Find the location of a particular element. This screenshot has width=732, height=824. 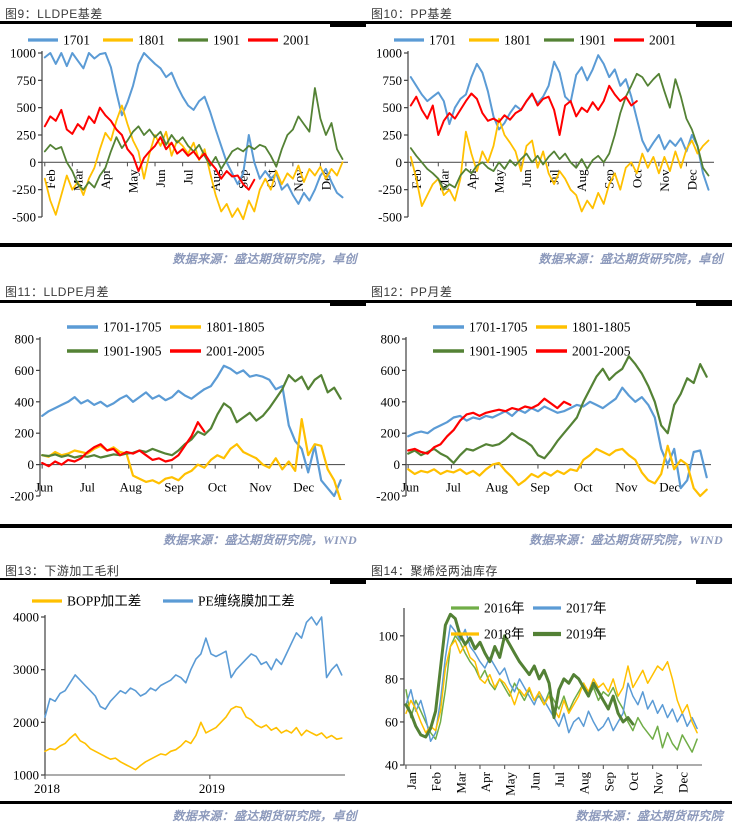

figure-13-chart: 1000 2000 3000 4000 2018 2019 BOPP加工差 PE缠绕膜加工差 is located at coordinates (179, 694).